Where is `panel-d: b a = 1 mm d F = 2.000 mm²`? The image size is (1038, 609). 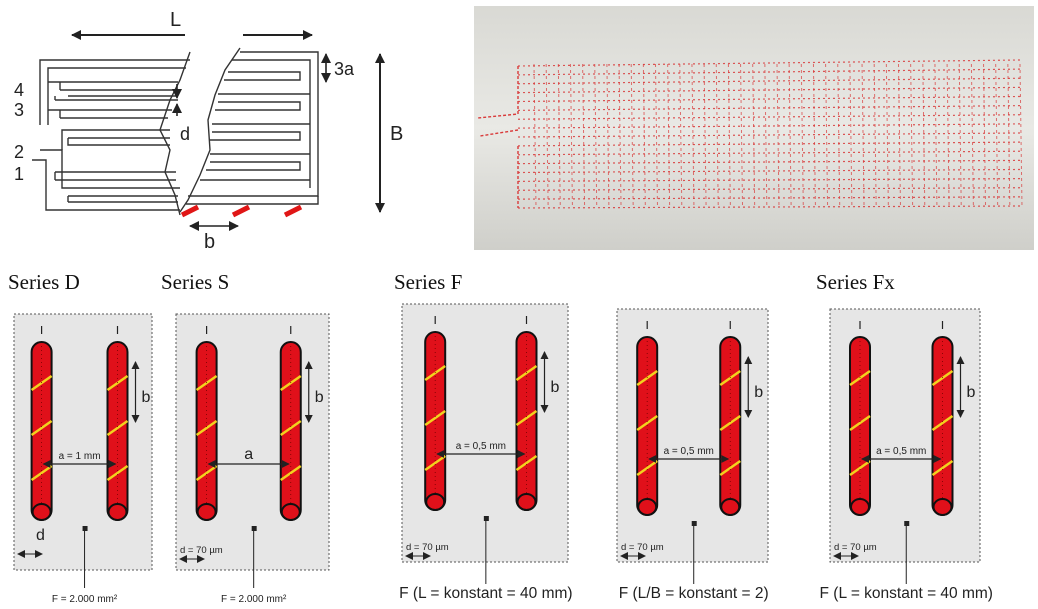 panel-d: b a = 1 mm d F = 2.000 mm² is located at coordinates (83, 459).